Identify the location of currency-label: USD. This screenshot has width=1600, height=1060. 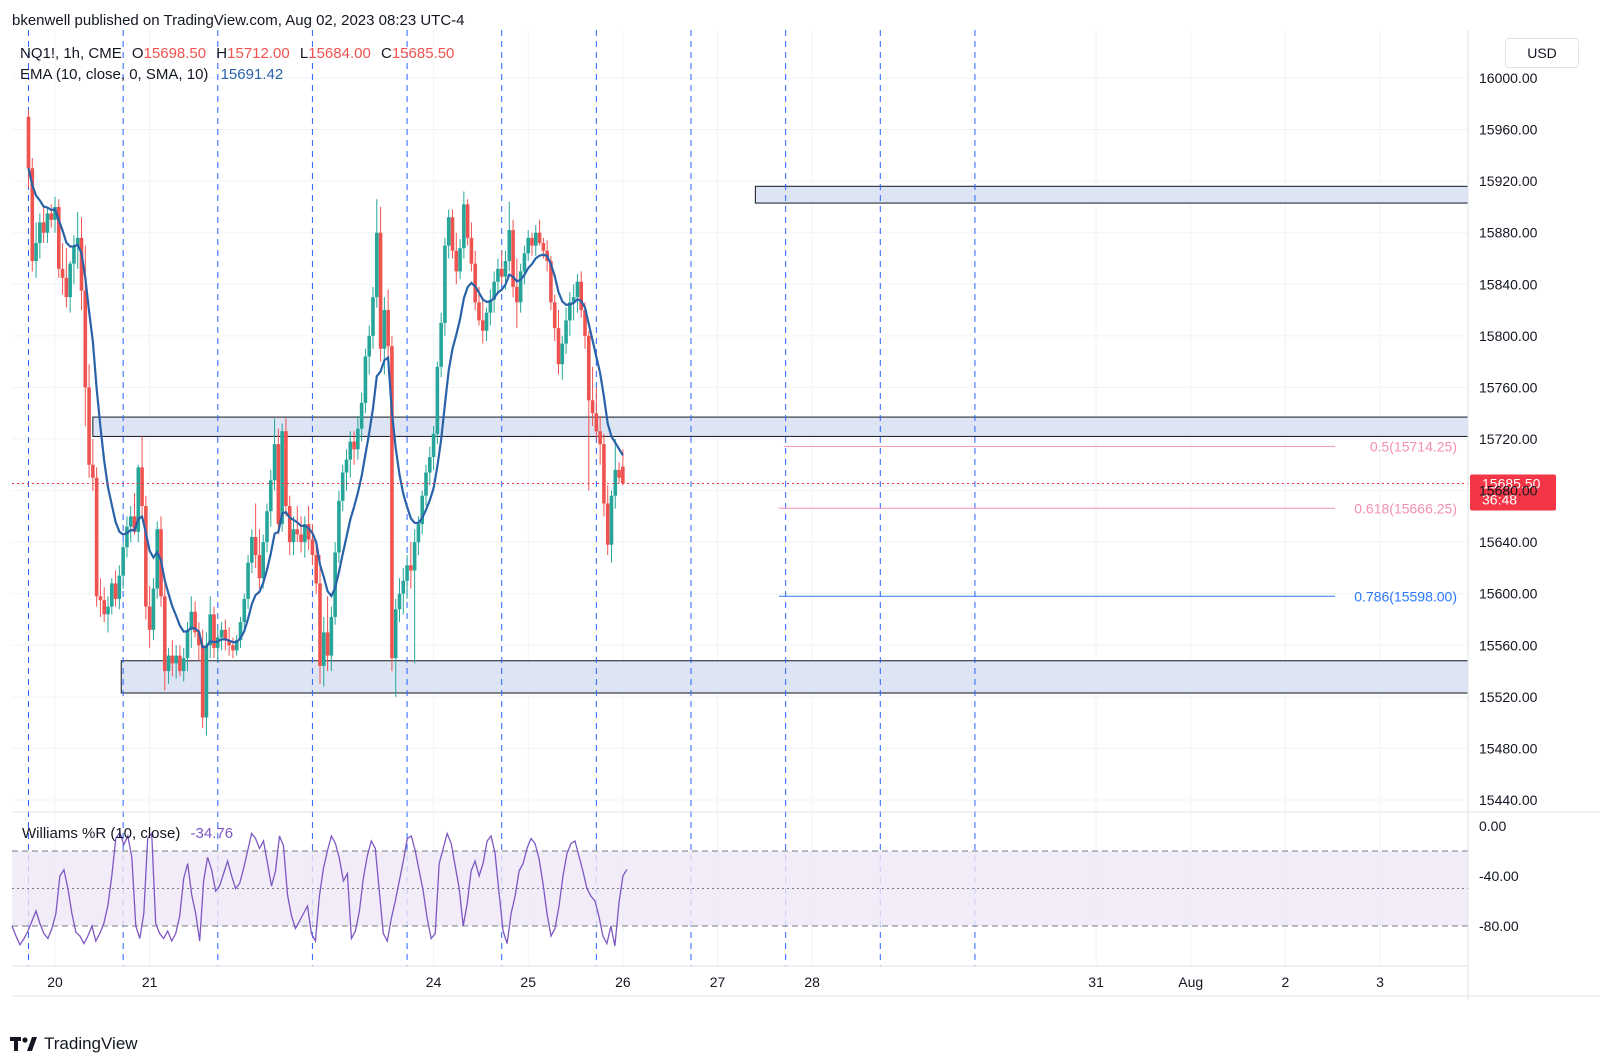
(1542, 53).